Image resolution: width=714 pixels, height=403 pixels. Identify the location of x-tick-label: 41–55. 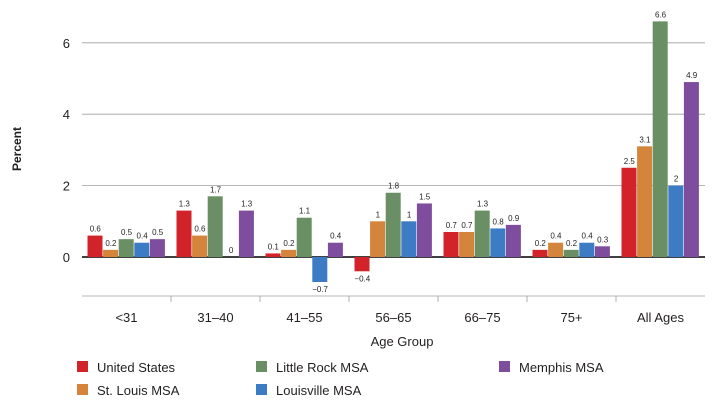
(304, 317).